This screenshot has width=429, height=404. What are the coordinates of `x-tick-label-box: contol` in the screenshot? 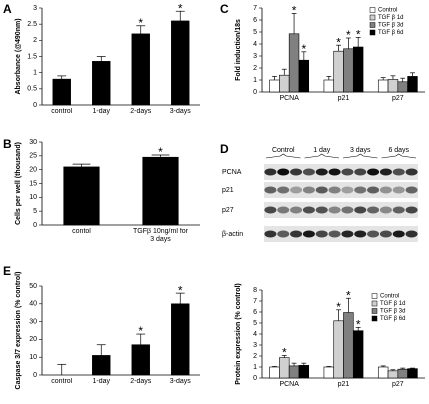 It's located at (81, 231).